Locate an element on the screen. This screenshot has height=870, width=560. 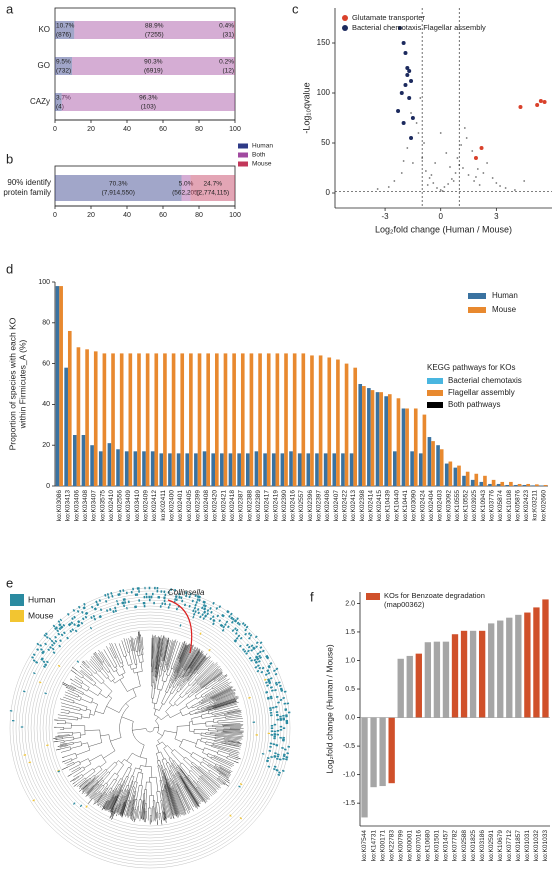
x-tick-label: ko:K05876 is located at coordinates (517, 505).